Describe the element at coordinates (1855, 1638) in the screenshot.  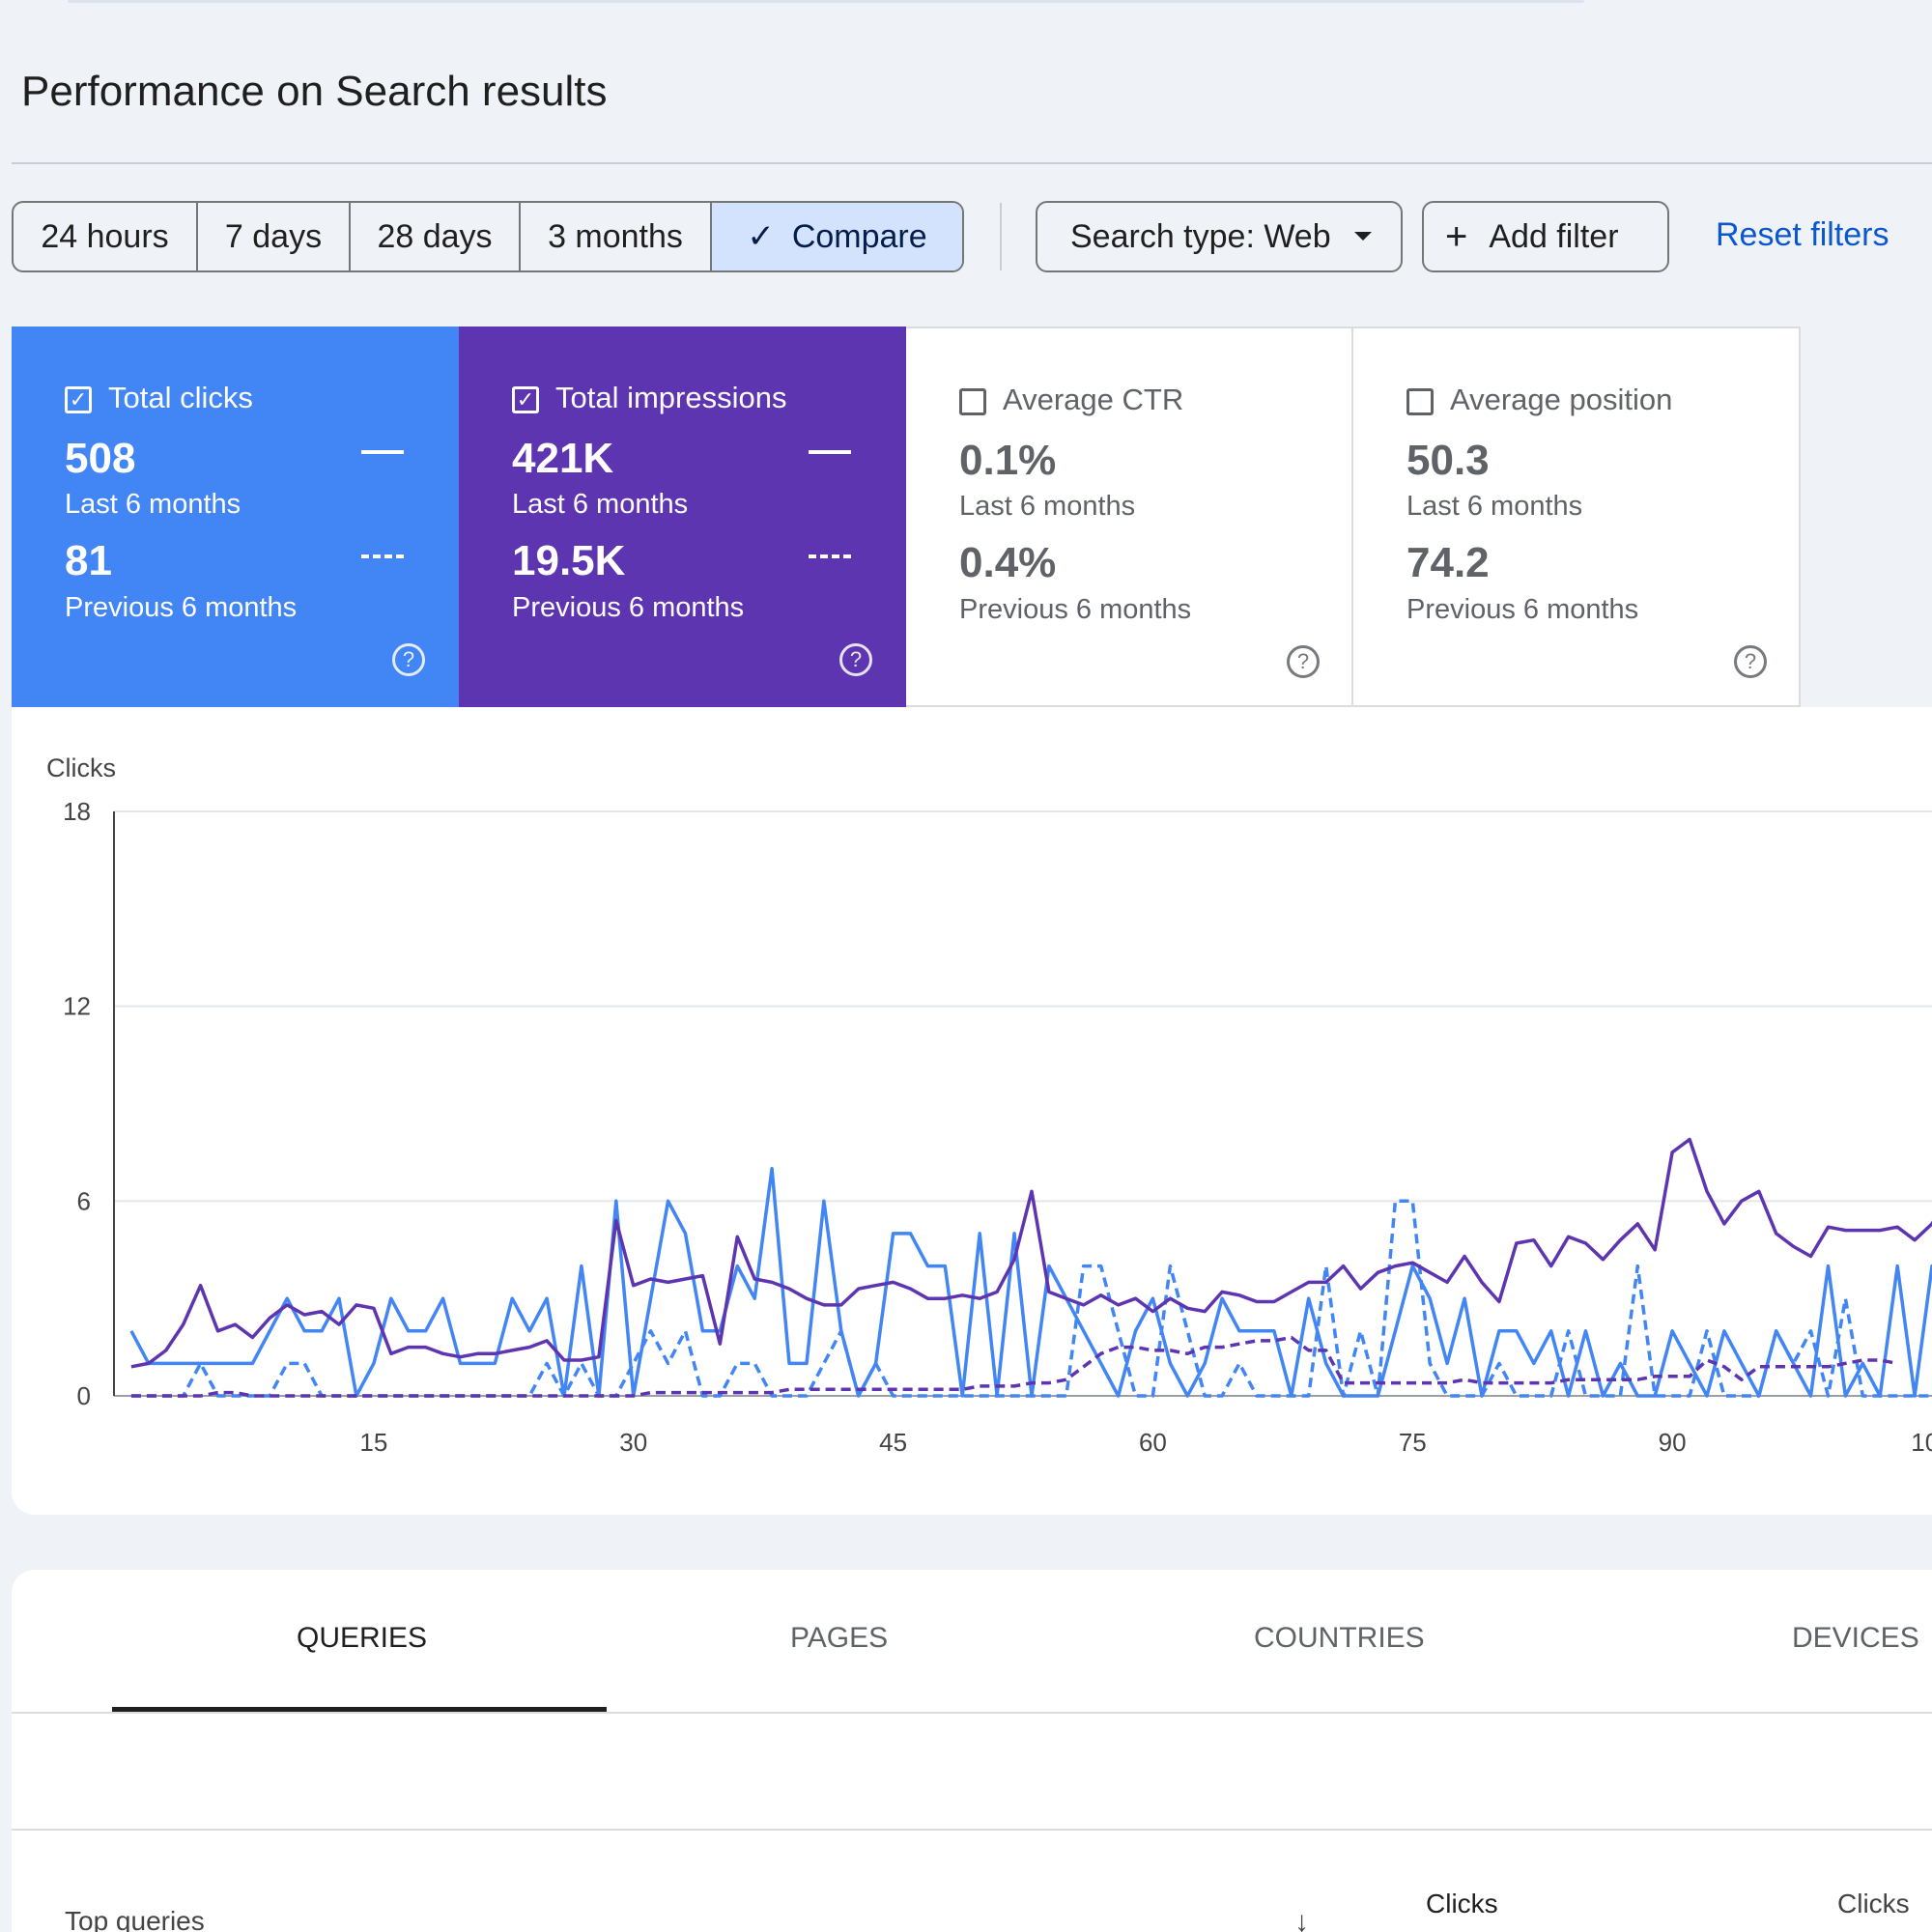
I see `tab-devices: DEVICES` at that location.